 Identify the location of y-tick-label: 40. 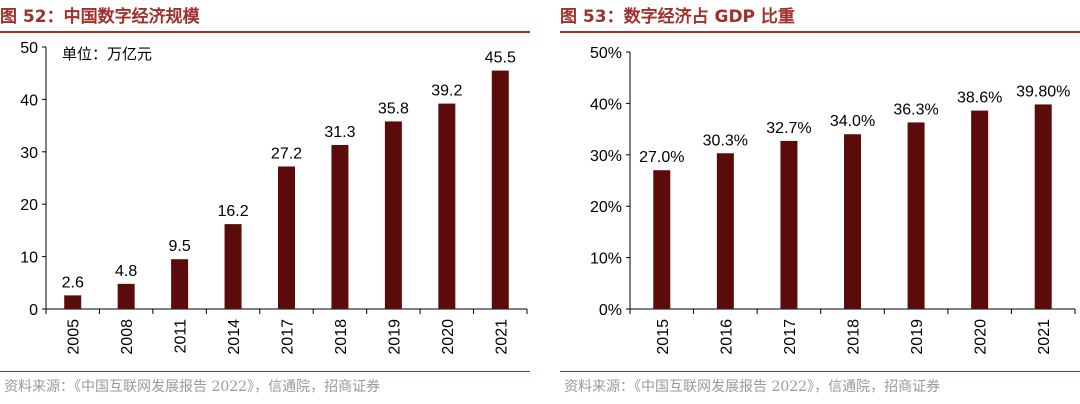
(29, 100).